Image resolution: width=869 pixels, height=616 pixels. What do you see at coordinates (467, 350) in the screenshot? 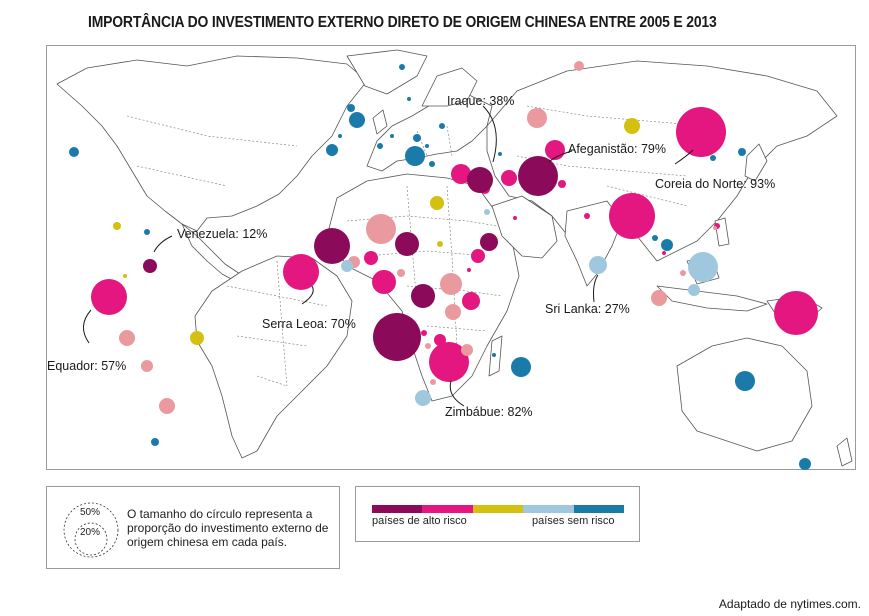
I see `mozambique-circle` at bounding box center [467, 350].